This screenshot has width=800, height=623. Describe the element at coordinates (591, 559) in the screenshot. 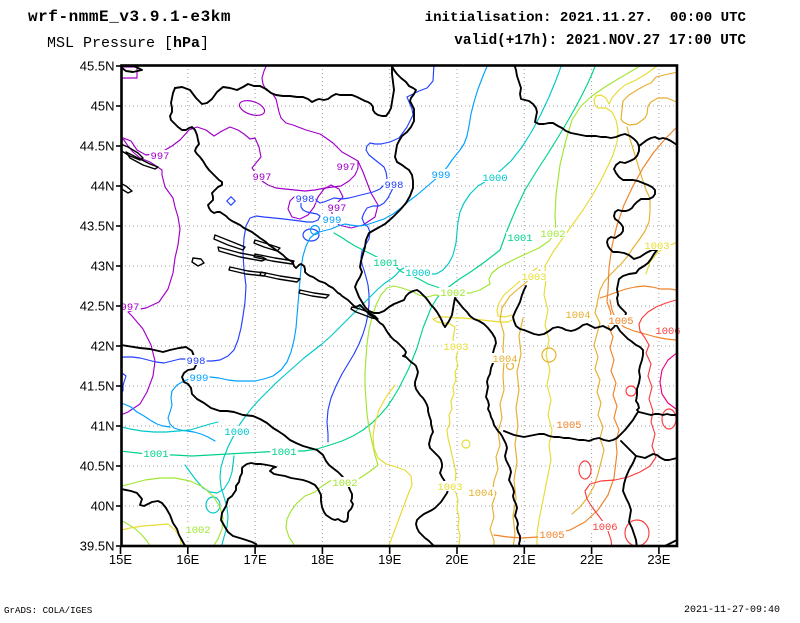

I see `svg-text: 22E` at that location.